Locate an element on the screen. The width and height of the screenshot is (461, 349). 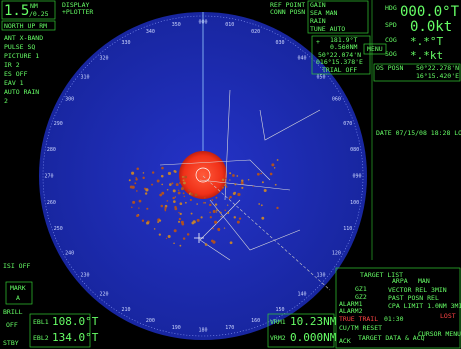
menu: MENU is located at coordinates (375, 49).